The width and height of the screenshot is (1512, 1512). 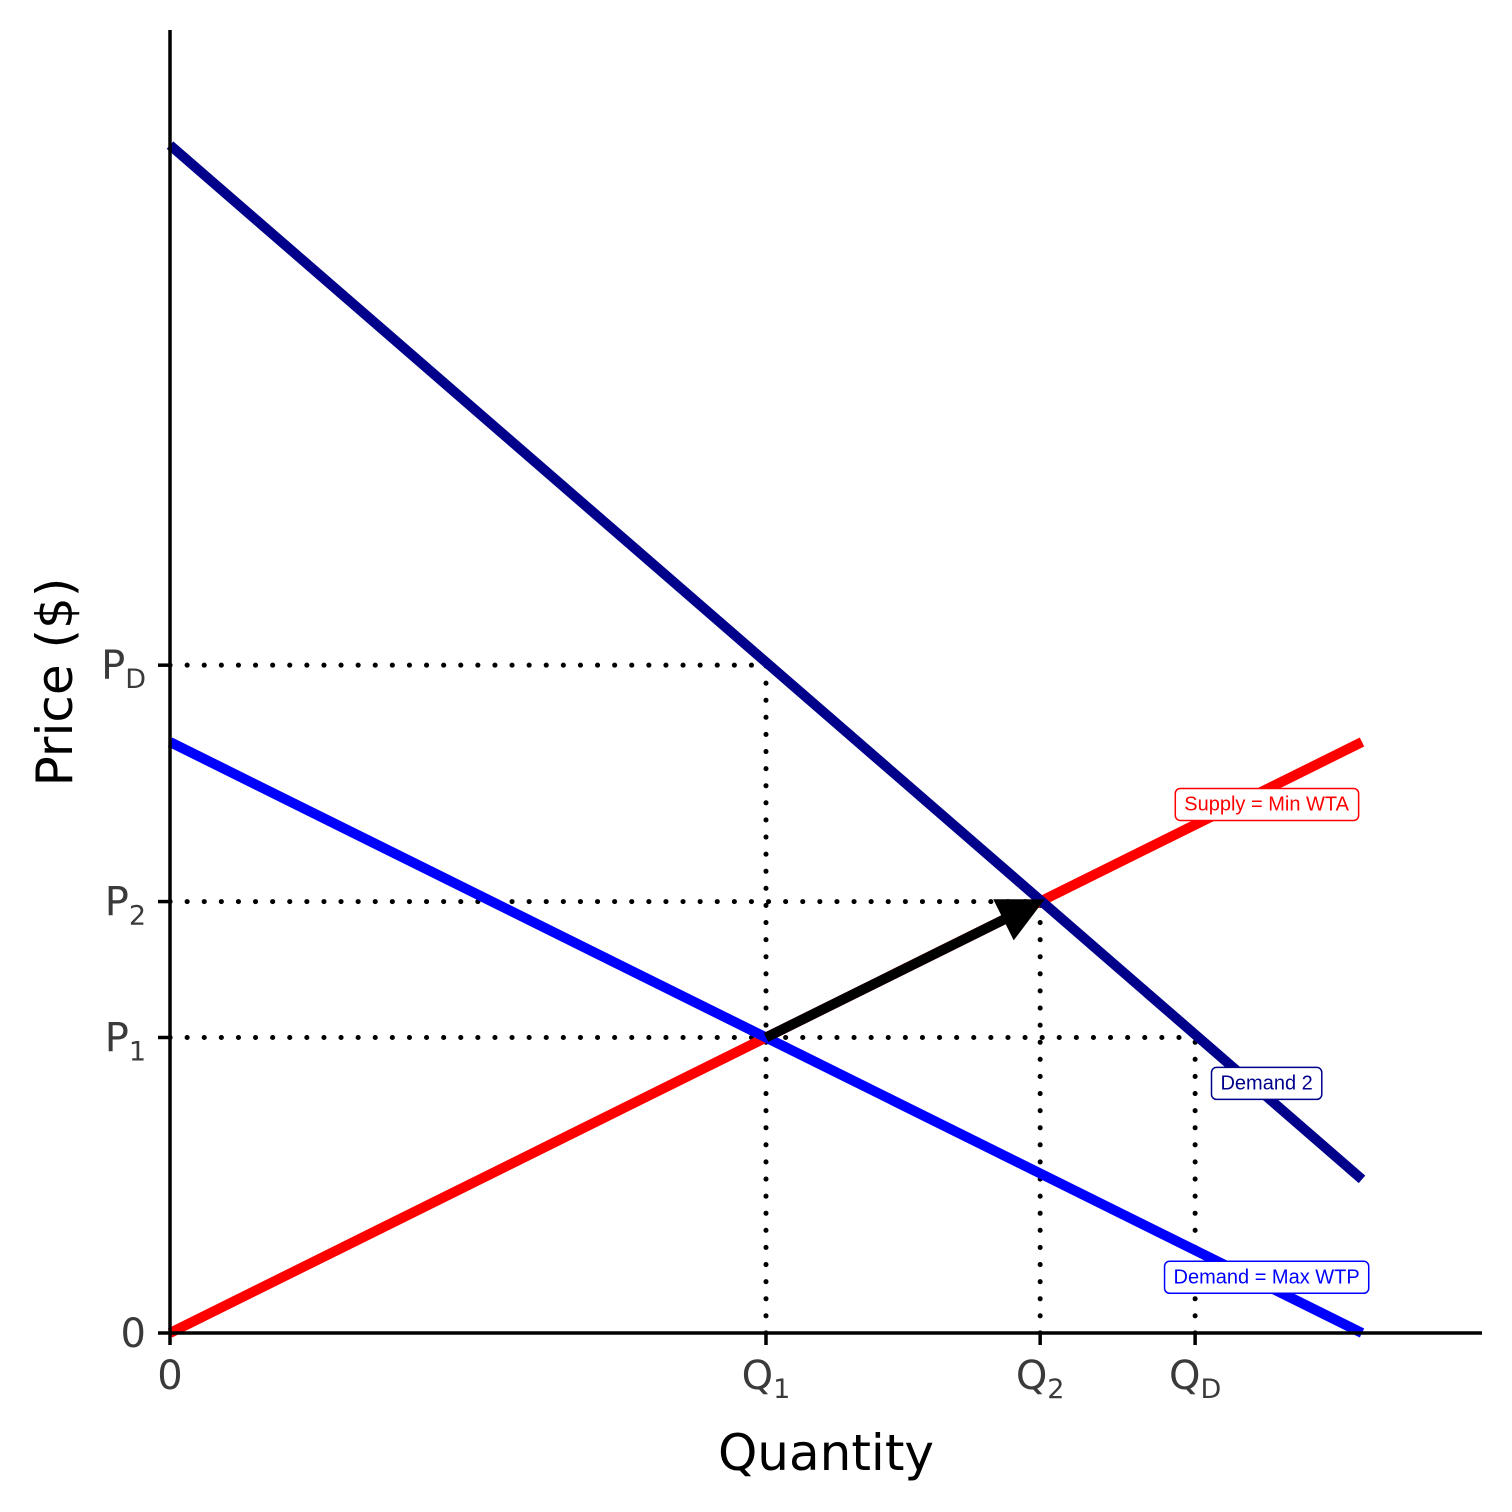 I want to click on label-text: Supply = Min WTA, so click(x=1266, y=804).